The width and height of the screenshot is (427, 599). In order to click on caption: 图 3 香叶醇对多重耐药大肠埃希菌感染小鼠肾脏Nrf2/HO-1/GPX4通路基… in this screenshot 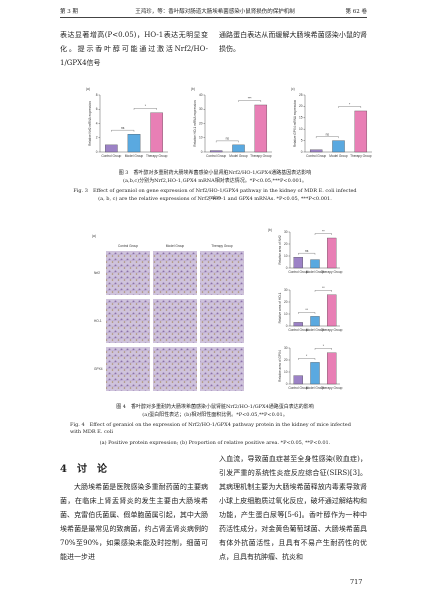, I will do `click(215, 173)`.